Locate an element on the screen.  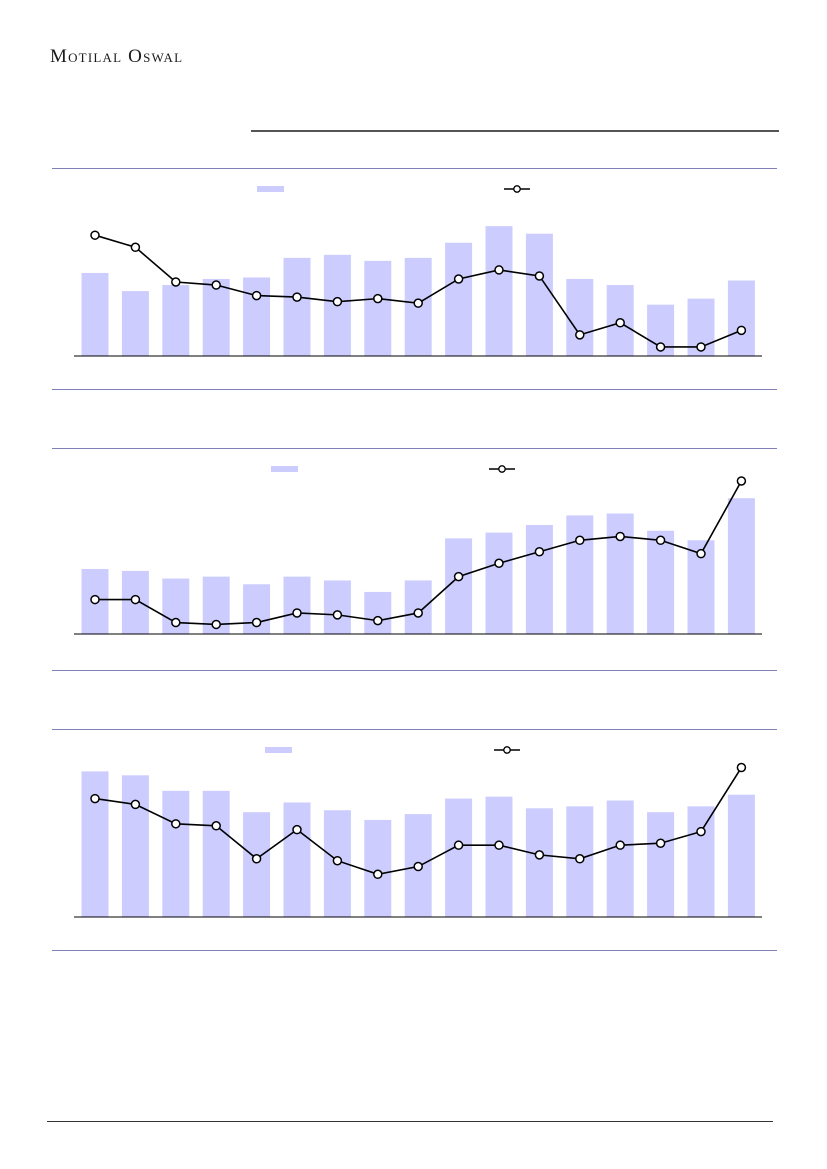
chart1-bottom-rule is located at coordinates (414, 389).